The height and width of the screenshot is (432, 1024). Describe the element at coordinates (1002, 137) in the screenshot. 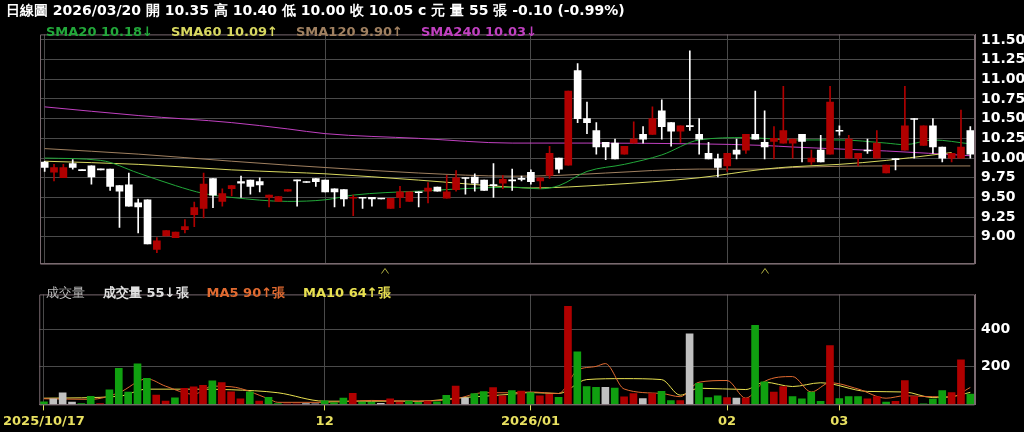

I see `y-tick-label: 10.25` at that location.